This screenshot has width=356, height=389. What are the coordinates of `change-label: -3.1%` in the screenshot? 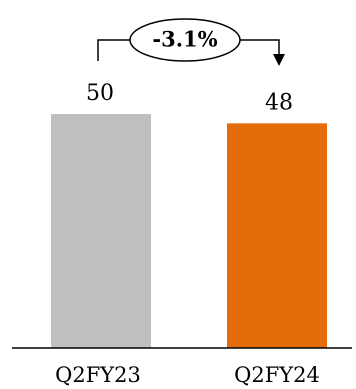 It's located at (184, 39).